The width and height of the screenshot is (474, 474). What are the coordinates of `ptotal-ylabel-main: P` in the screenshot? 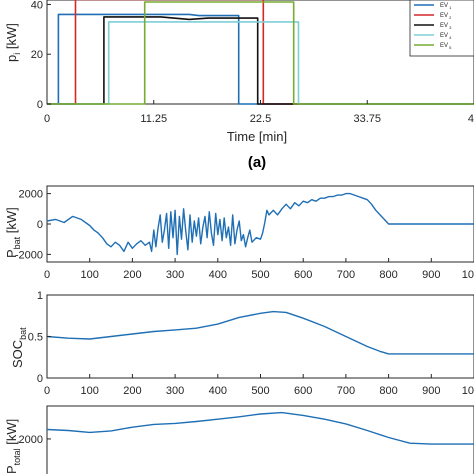 It's located at (11, 469).